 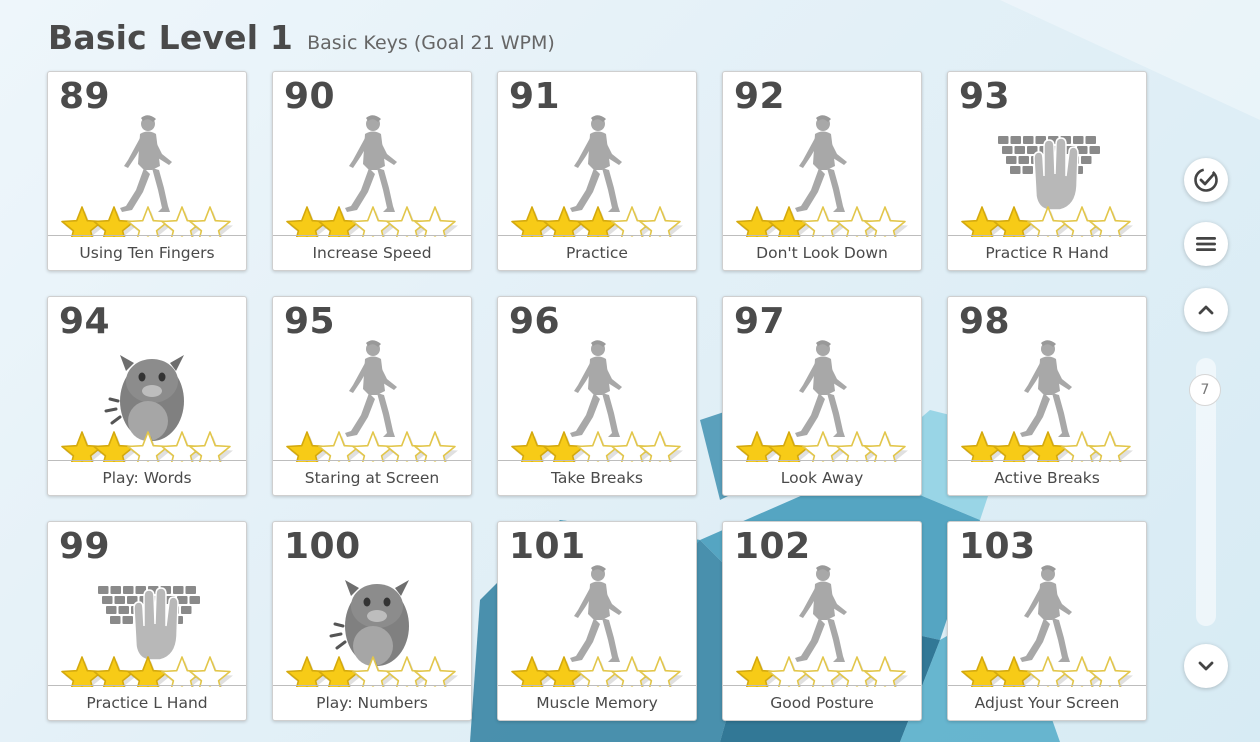 I want to click on chevron-down-icon, so click(x=1206, y=666).